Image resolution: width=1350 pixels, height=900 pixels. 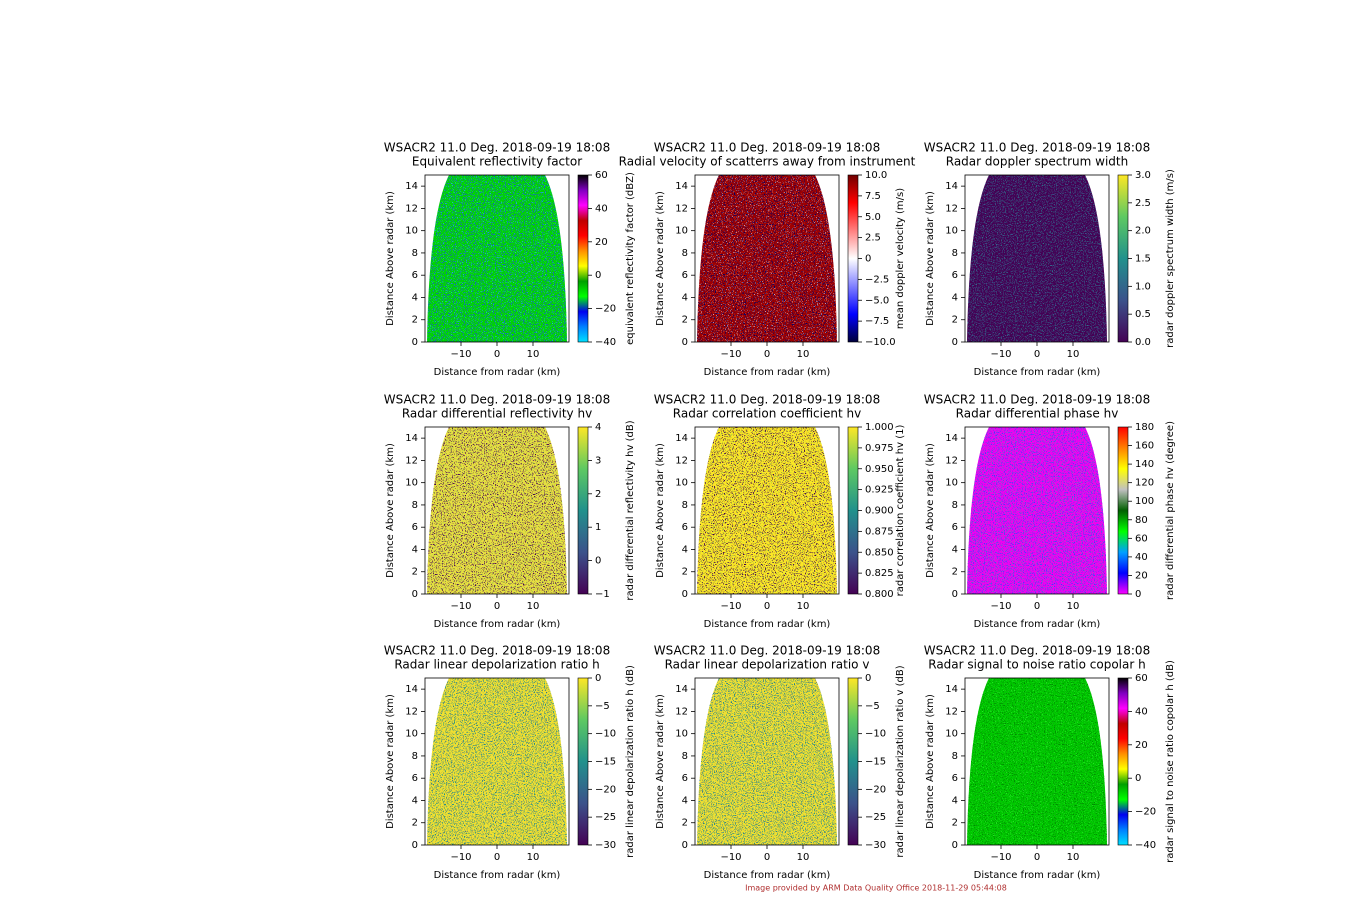 I want to click on panel-subtitle: Radar correlation coefficient hv, so click(x=767, y=414).